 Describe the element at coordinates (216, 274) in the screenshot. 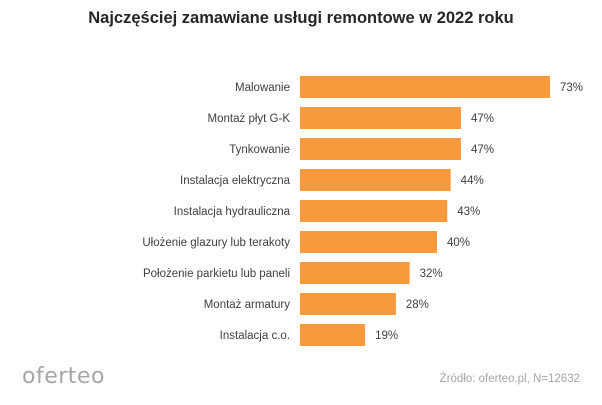

I see `category-label-6: Położenie parkietu lub paneli` at that location.